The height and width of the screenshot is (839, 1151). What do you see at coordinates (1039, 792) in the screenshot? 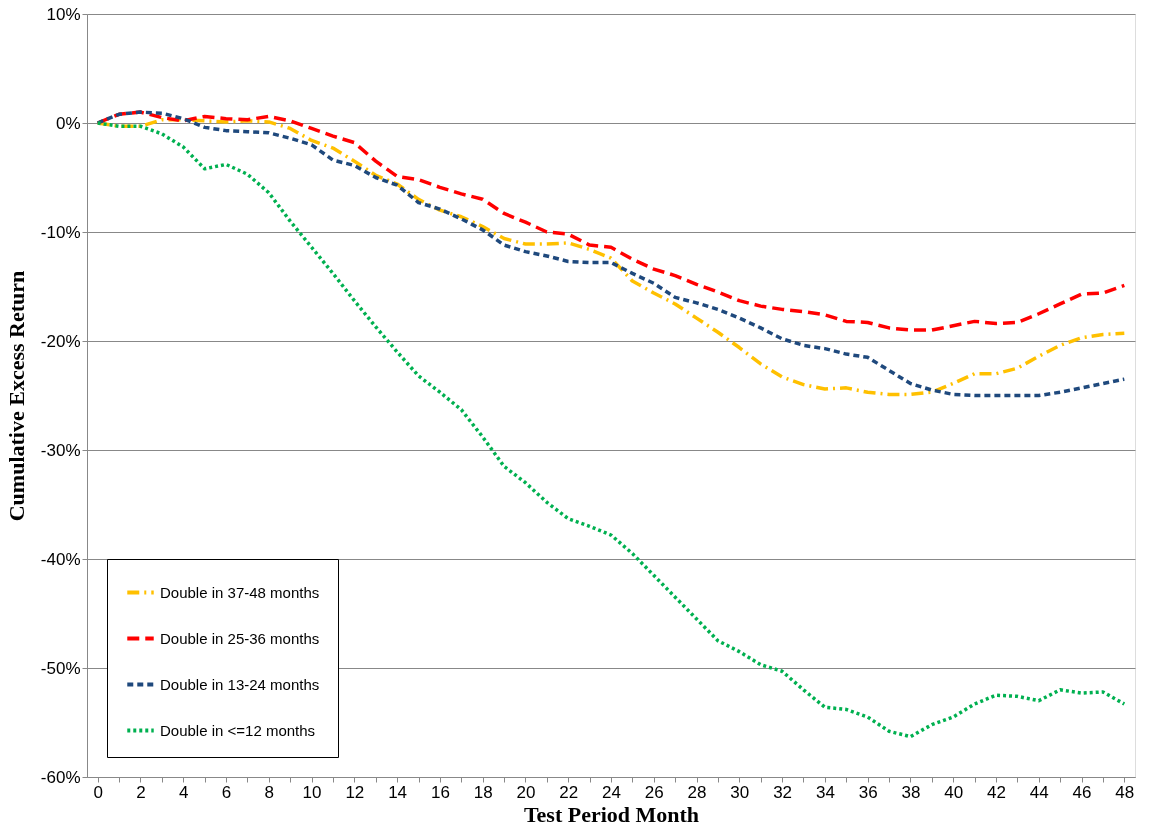
I see `x-tick-label: 44` at bounding box center [1039, 792].